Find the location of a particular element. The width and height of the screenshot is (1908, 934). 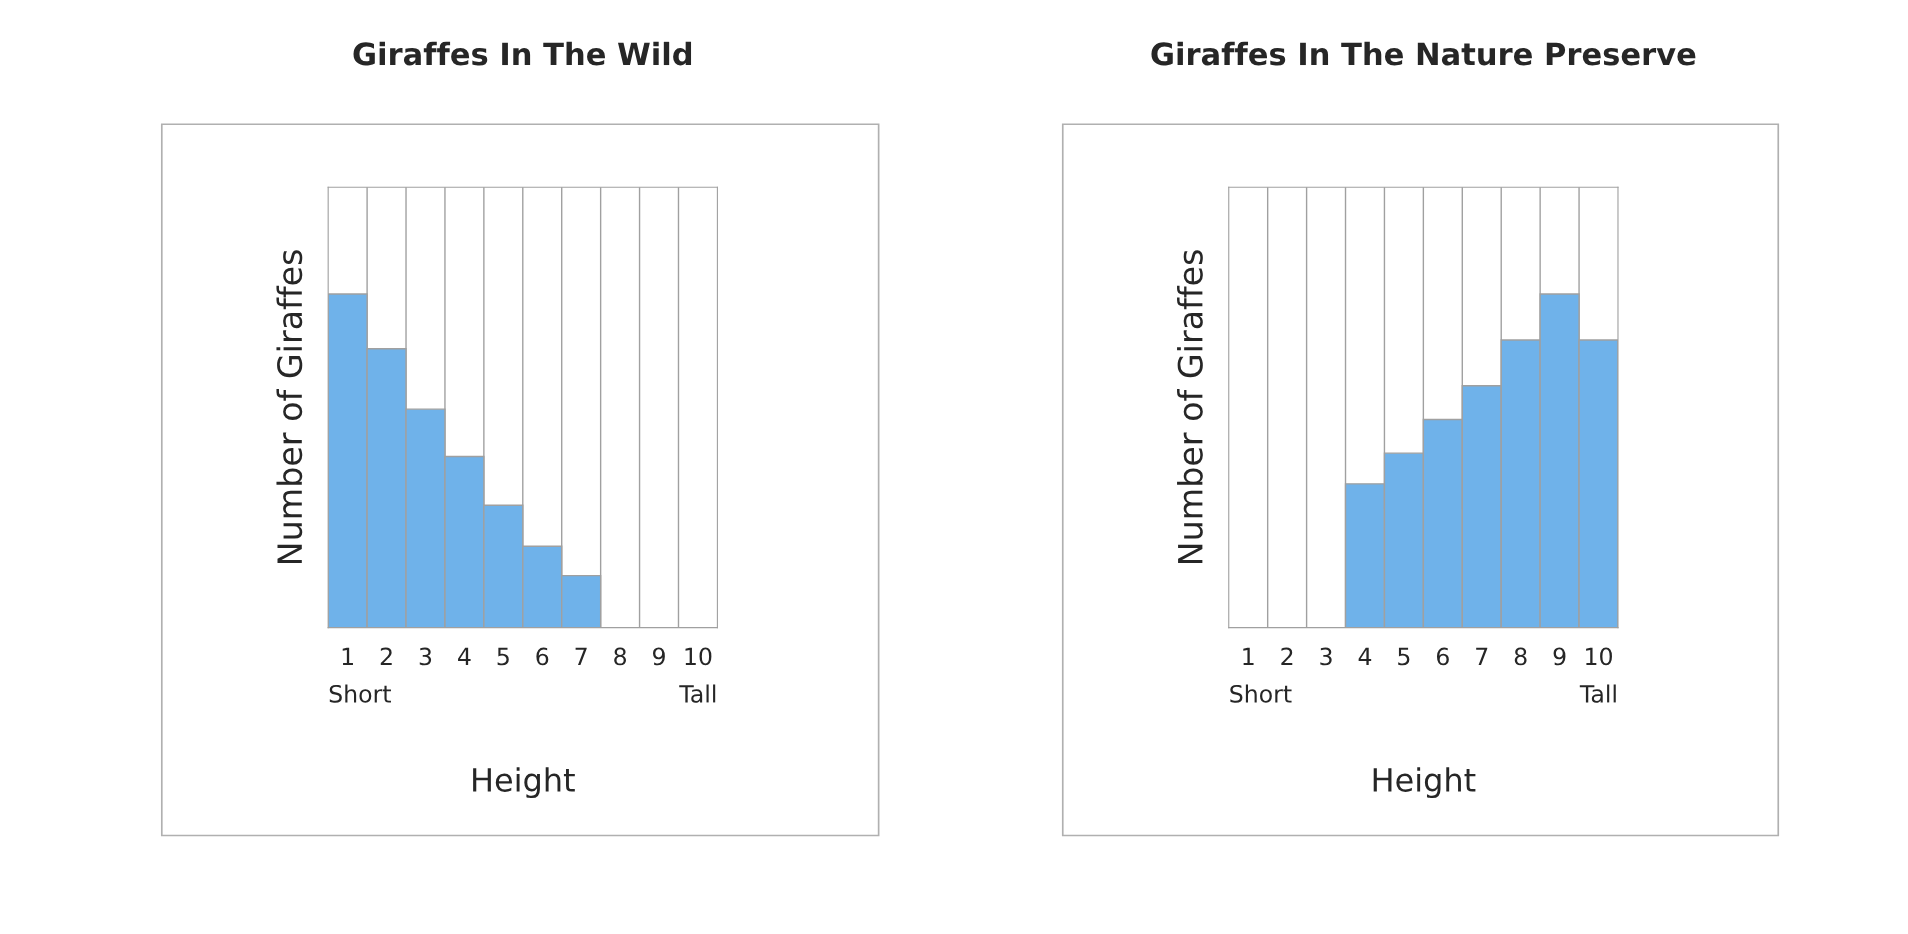

chart-title: Giraffes In The Nature Preserve is located at coordinates (1423, 53).